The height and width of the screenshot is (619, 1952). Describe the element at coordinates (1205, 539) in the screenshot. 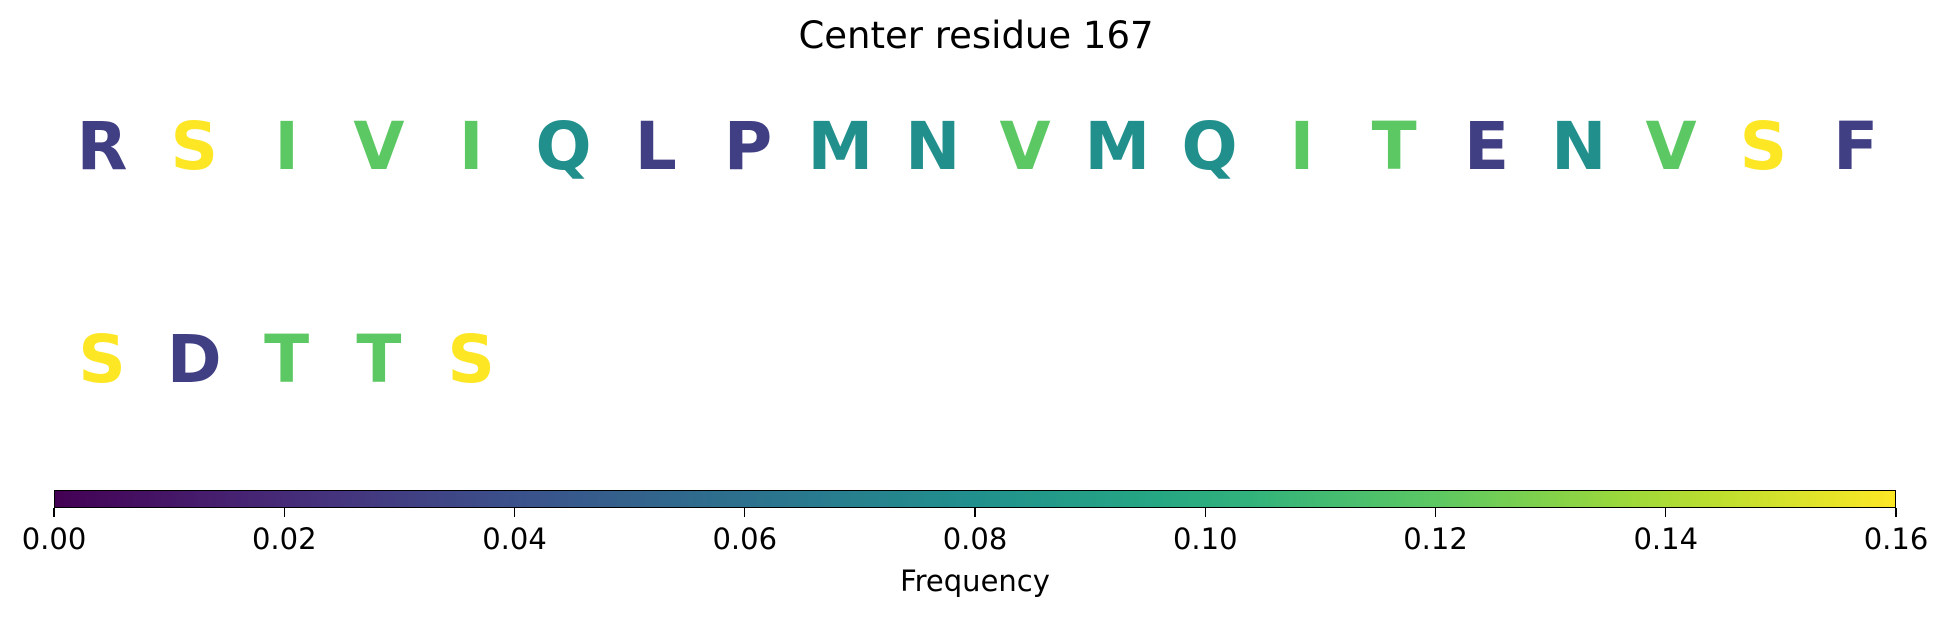

I see `colorbar-tick-label: 0.10` at that location.